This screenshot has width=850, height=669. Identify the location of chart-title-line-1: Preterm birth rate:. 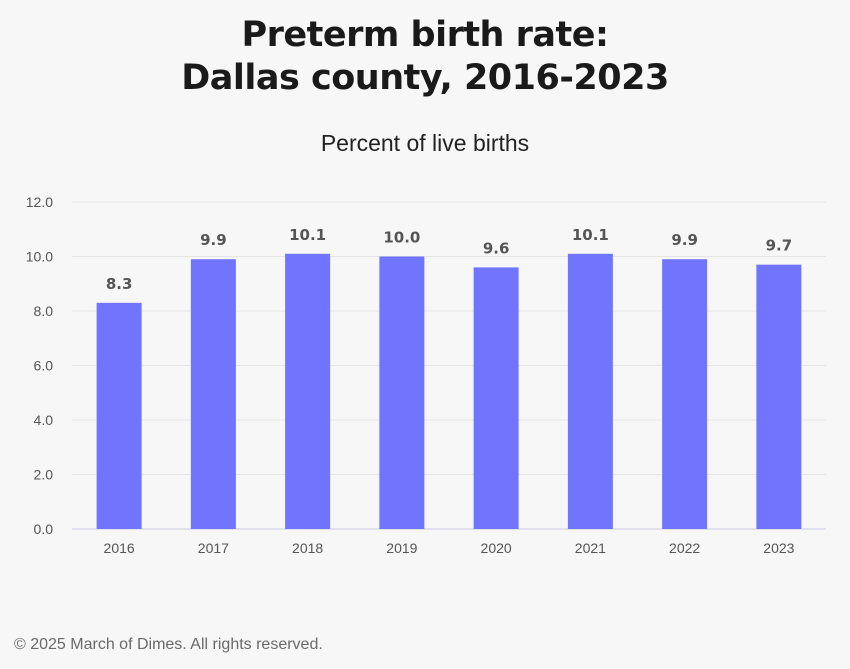
(425, 35).